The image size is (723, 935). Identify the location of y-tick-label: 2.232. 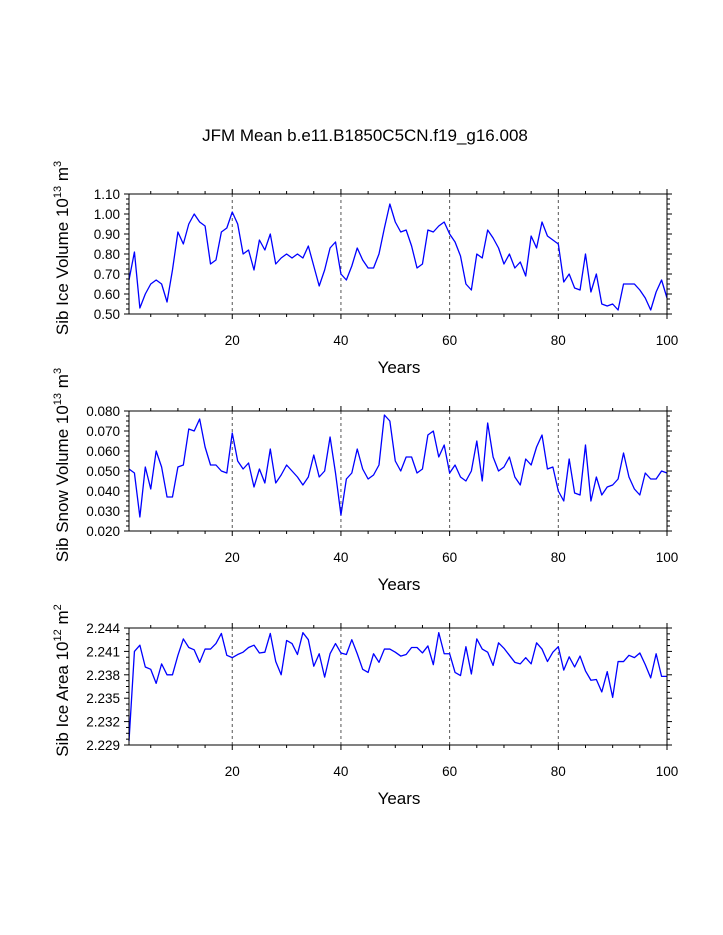
(103, 722).